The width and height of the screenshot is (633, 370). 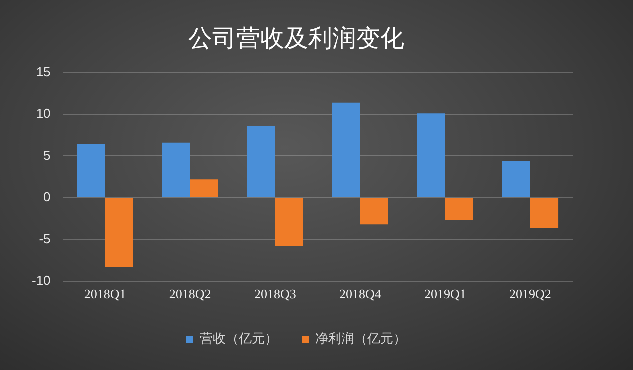 What do you see at coordinates (45, 238) in the screenshot?
I see `y-tick-label: -5` at bounding box center [45, 238].